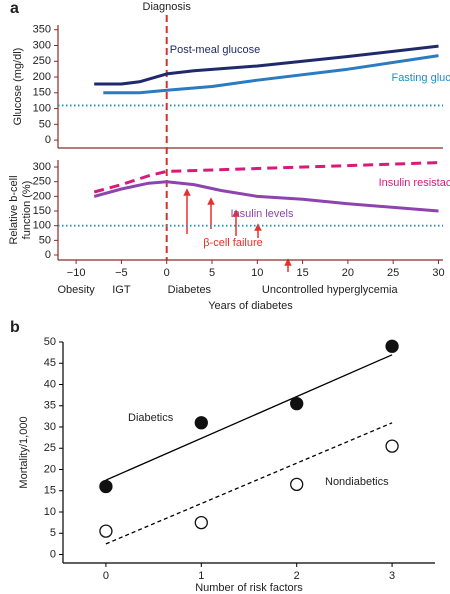  I want to click on x-tick-label: 30, so click(438, 273).